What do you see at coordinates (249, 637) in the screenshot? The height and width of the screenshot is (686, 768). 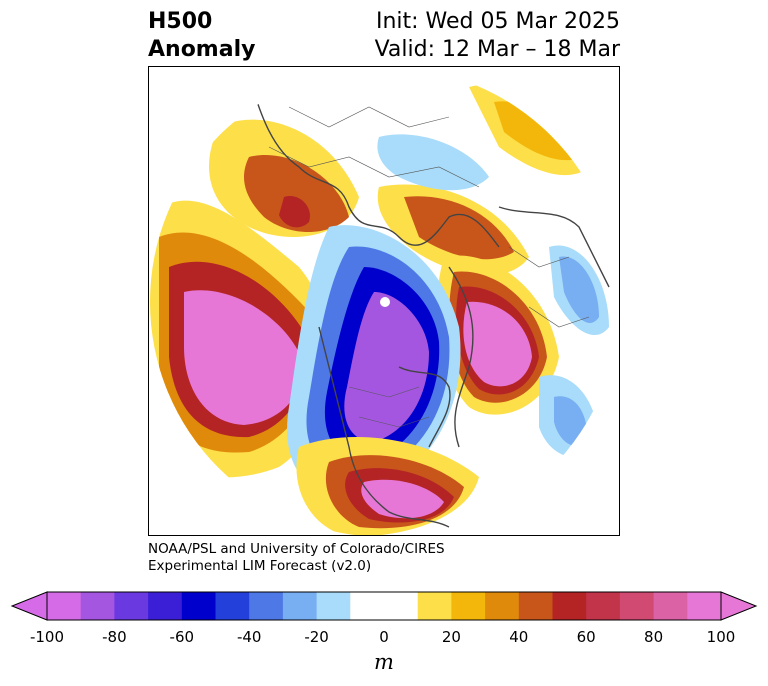 I see `colorbar-tick-label: -40` at bounding box center [249, 637].